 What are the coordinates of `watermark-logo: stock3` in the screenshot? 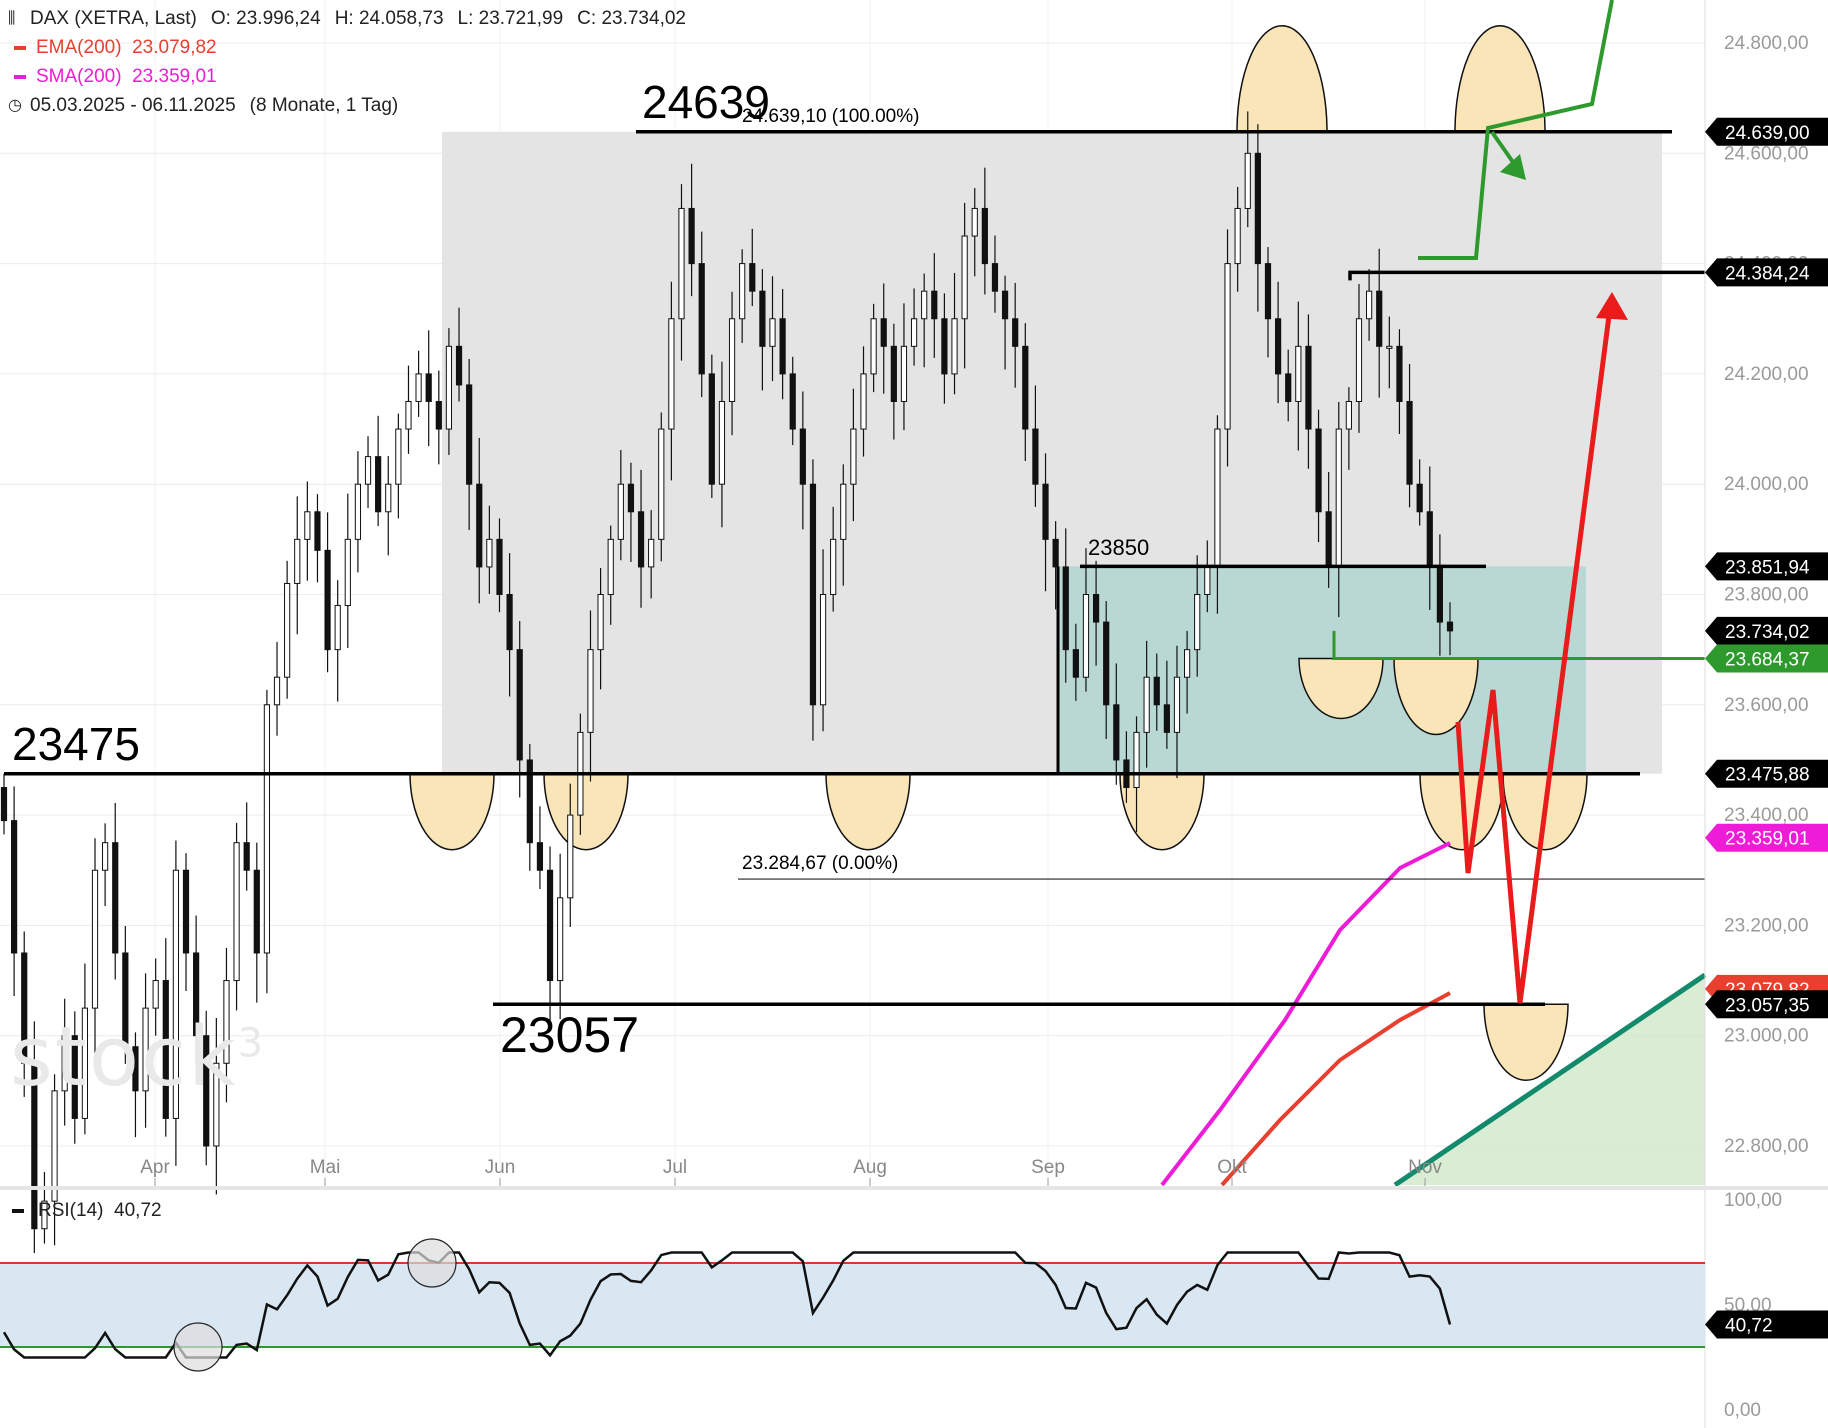 It's located at (138, 1057).